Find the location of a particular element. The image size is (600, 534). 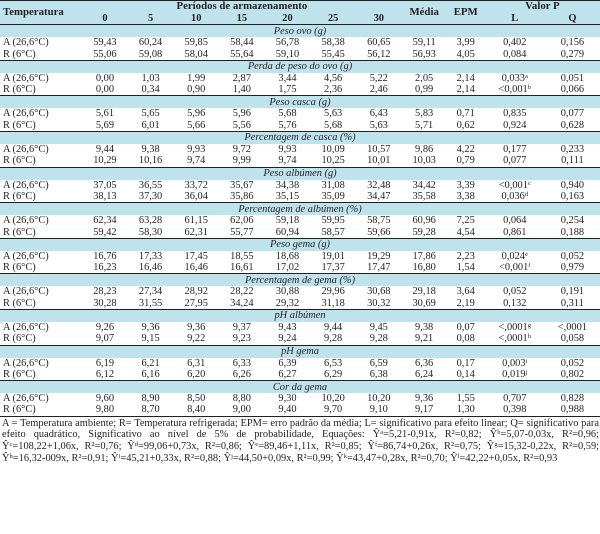

equation-letter: l is located at coordinates (458, 456).